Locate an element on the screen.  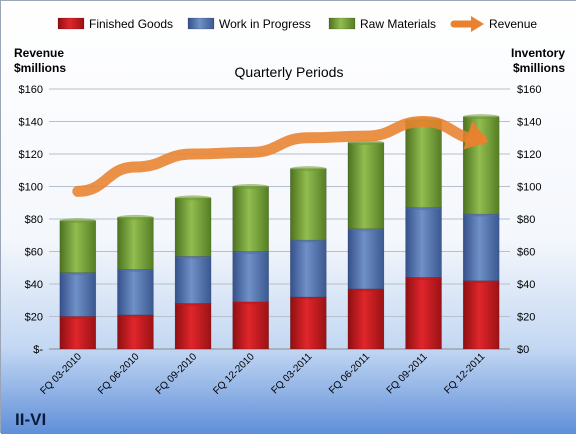
right-tick-label: $20 is located at coordinates (526, 318).